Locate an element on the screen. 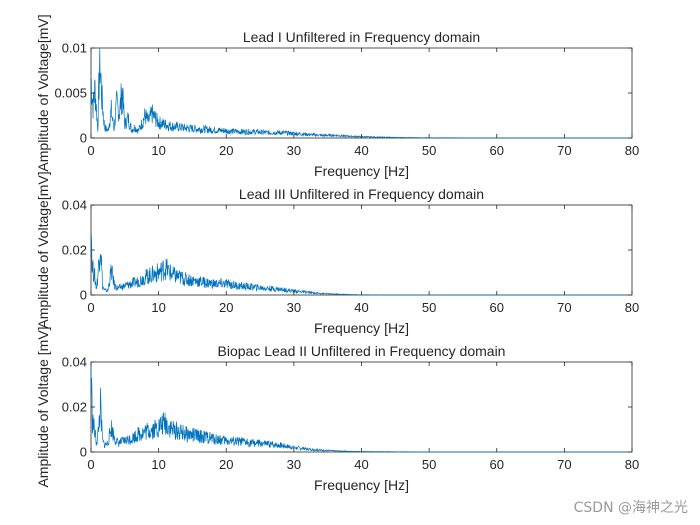 This screenshot has height=525, width=700. chart-title: Lead I Unfiltered in Frequency domain is located at coordinates (361, 37).